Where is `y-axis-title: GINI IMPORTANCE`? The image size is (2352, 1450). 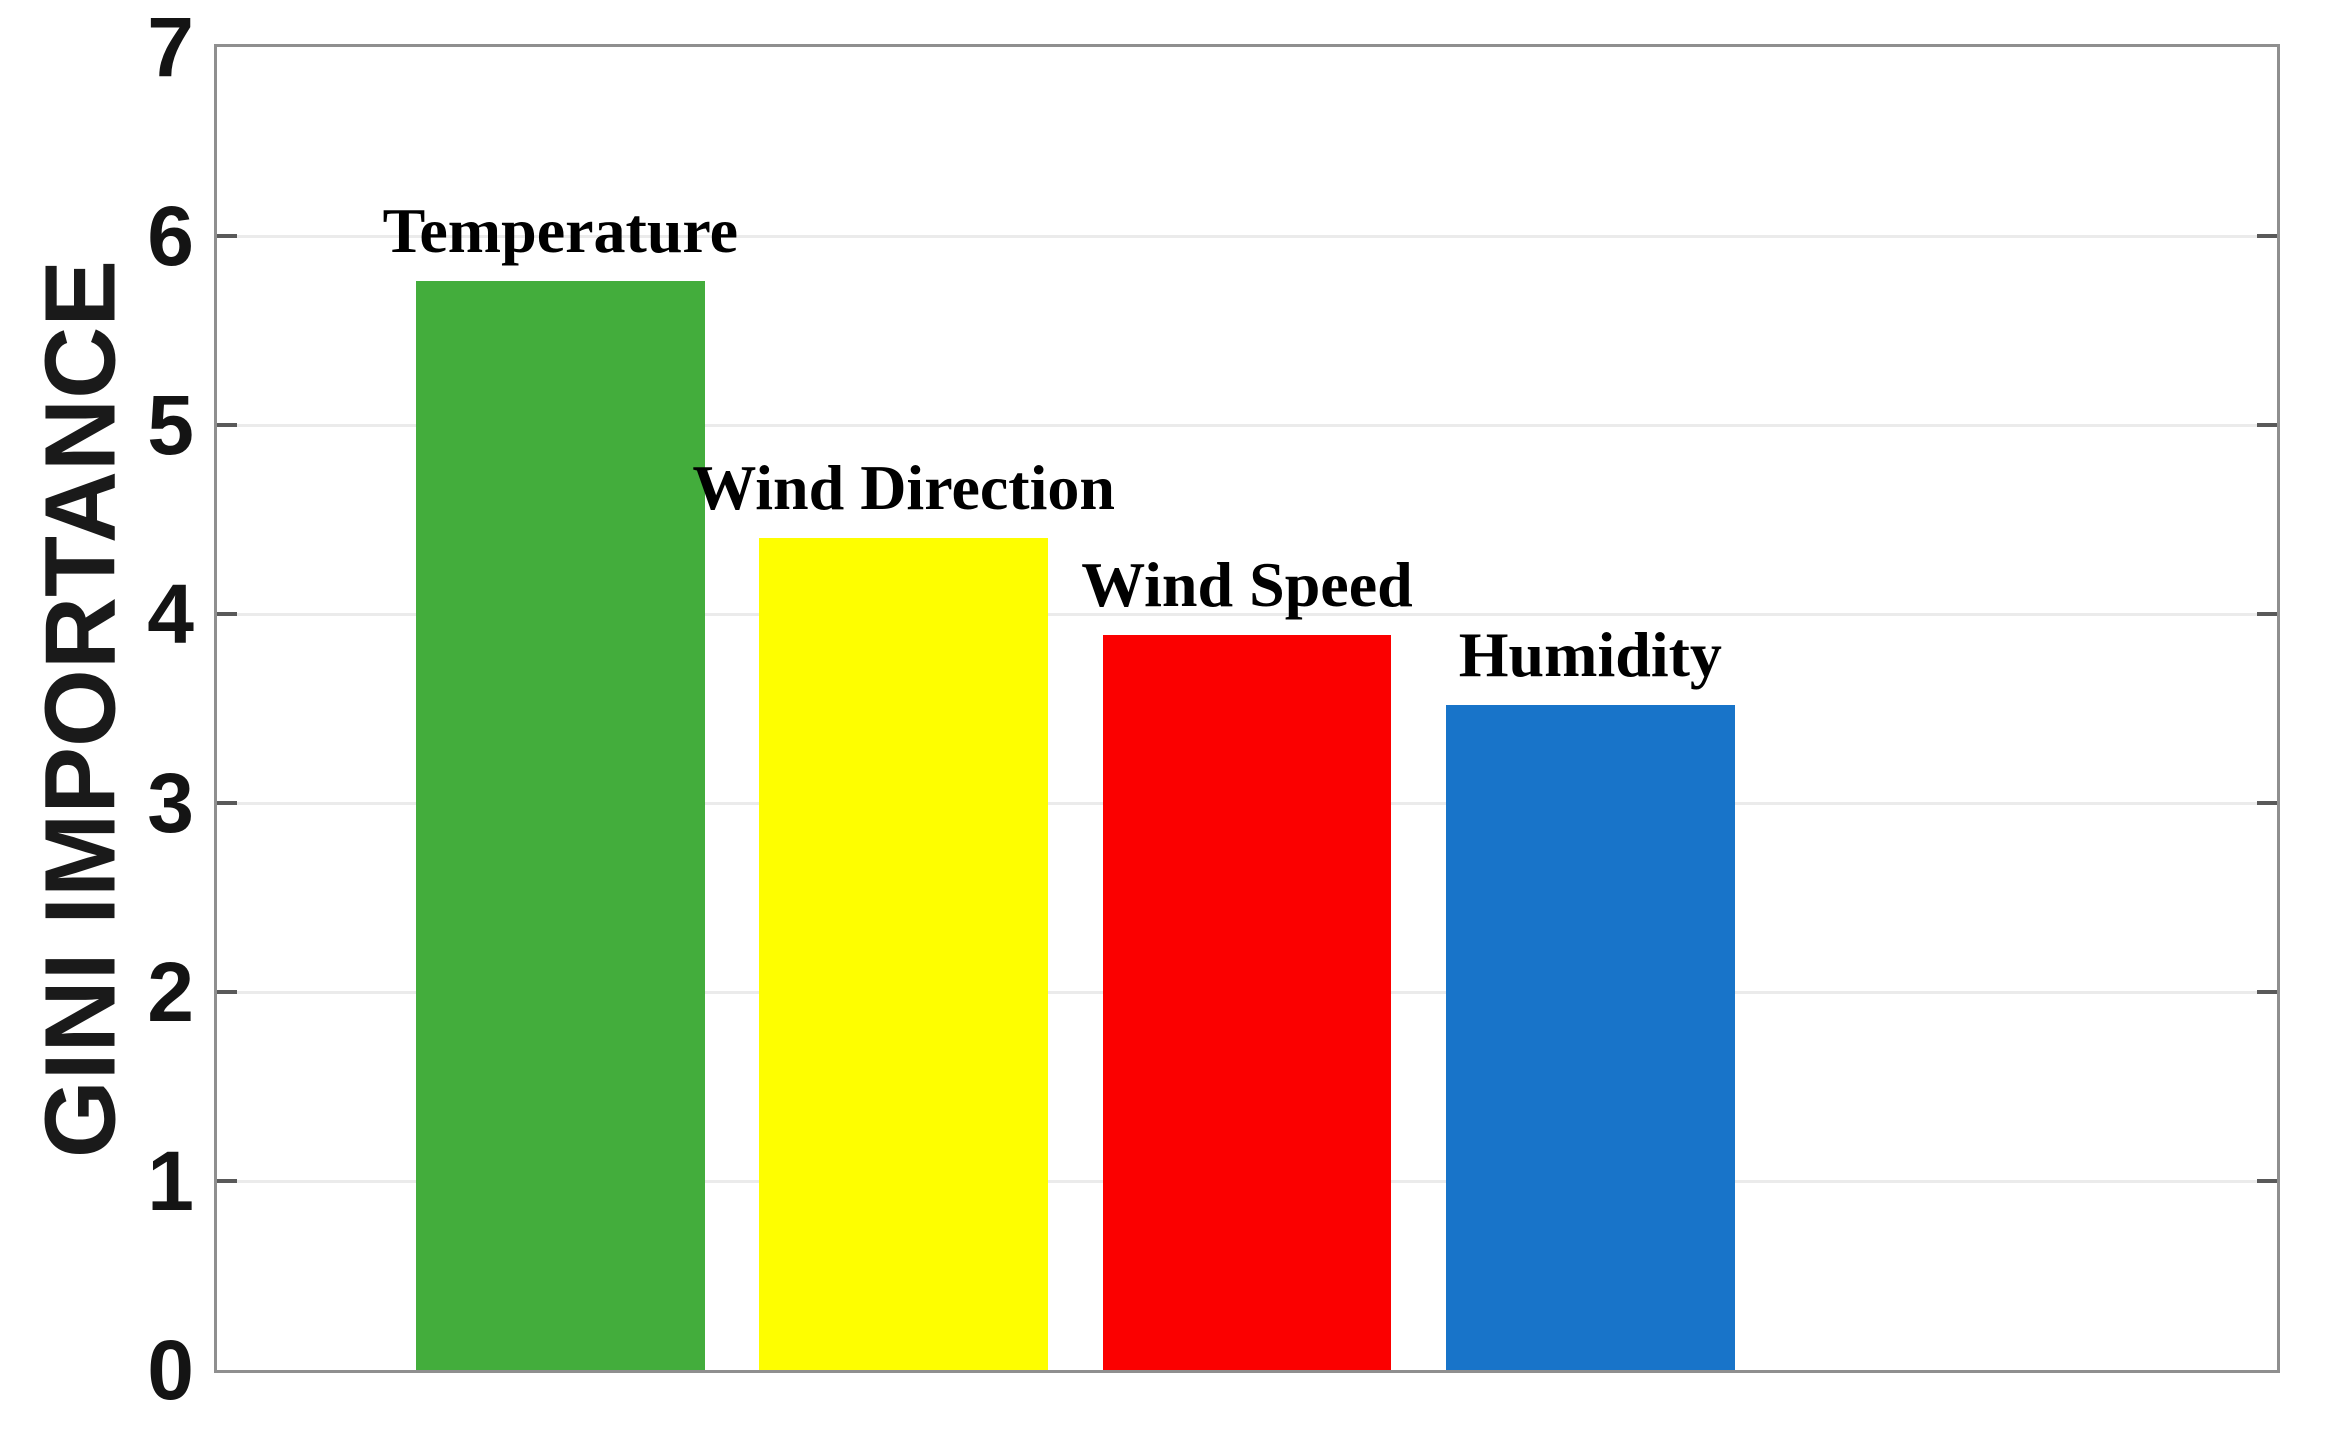 y-axis-title: GINI IMPORTANCE is located at coordinates (80, 708).